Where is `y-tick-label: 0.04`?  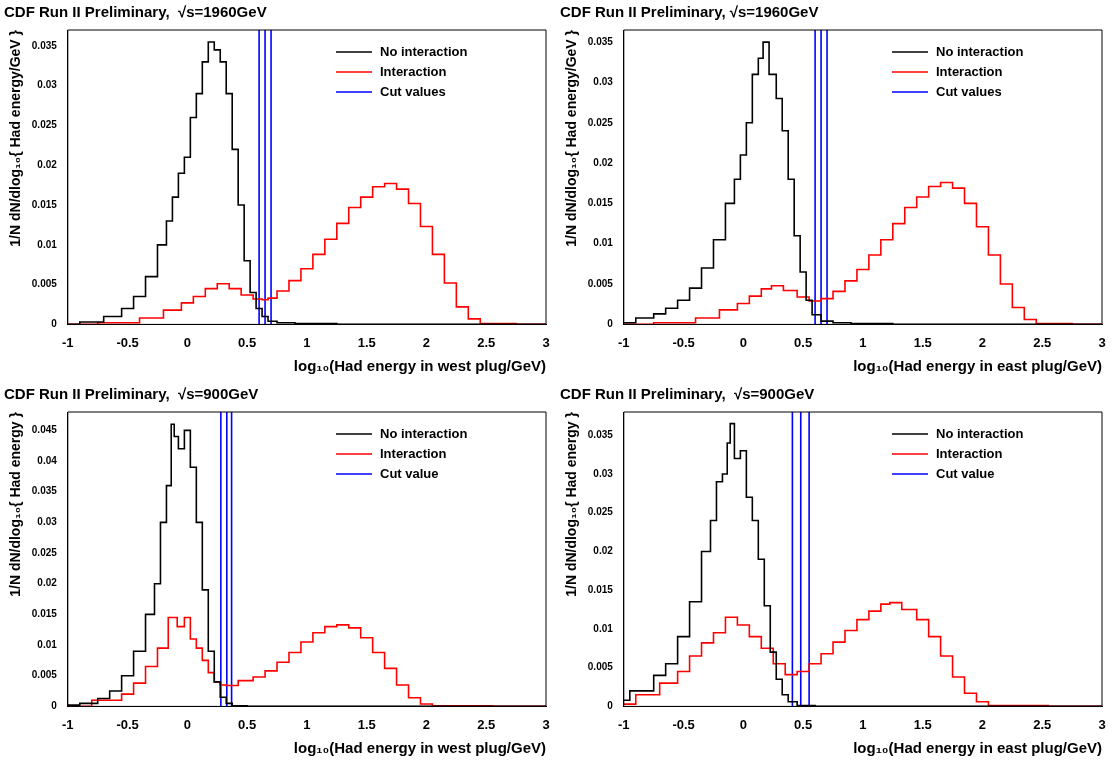 y-tick-label: 0.04 is located at coordinates (47, 460).